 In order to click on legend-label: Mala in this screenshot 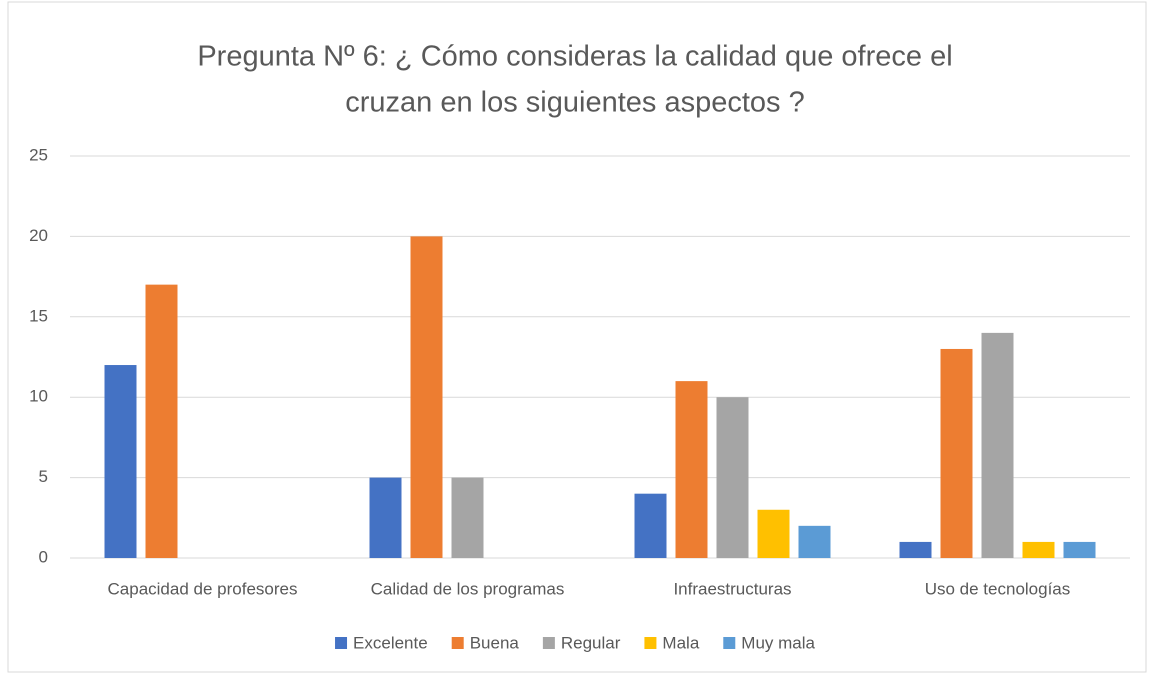, I will do `click(680, 642)`.